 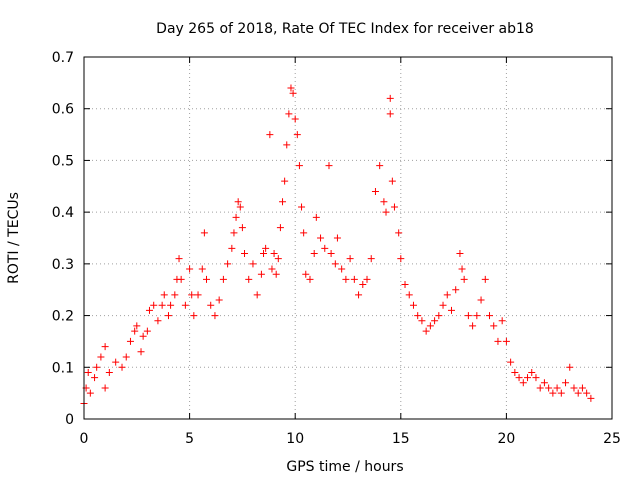 I want to click on x-tick-label: 10, so click(x=295, y=439).